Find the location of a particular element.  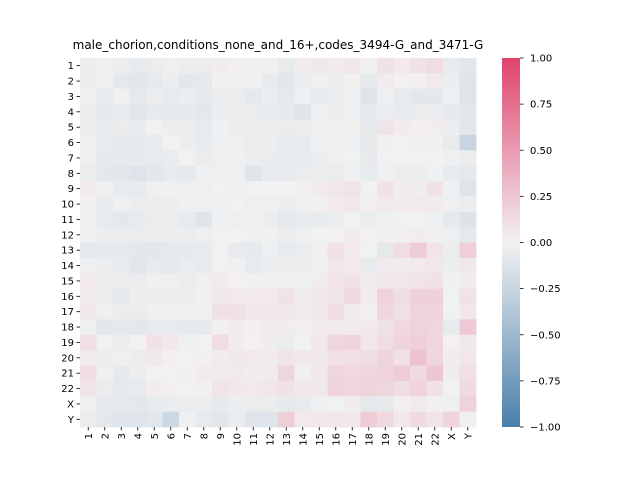

x-tick-label: 10 is located at coordinates (237, 439).